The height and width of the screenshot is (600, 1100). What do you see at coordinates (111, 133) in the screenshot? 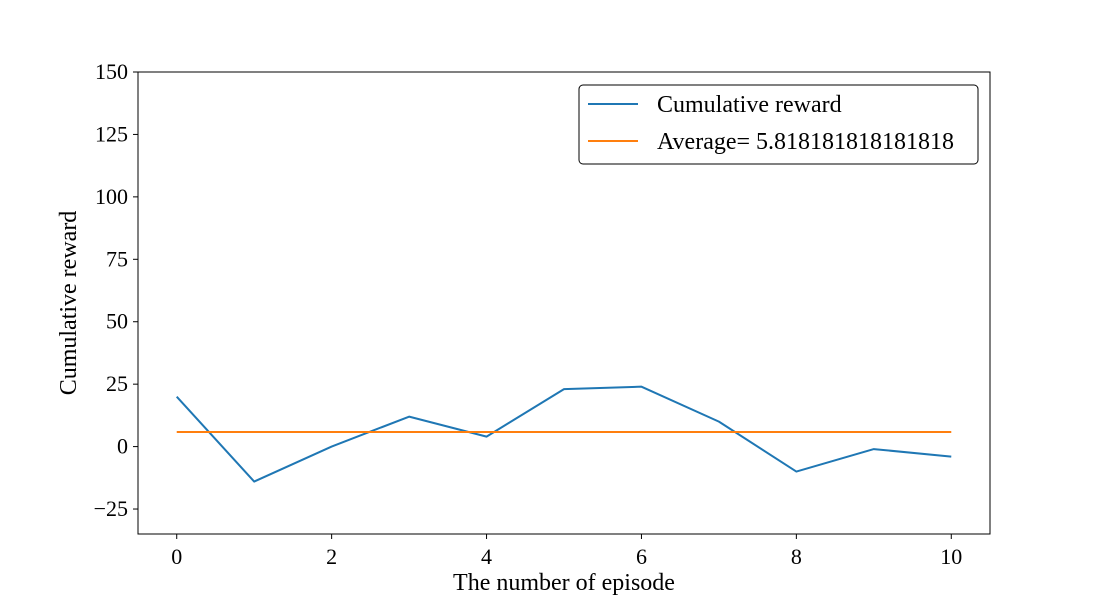
I see `y-tick-label: 125` at bounding box center [111, 133].